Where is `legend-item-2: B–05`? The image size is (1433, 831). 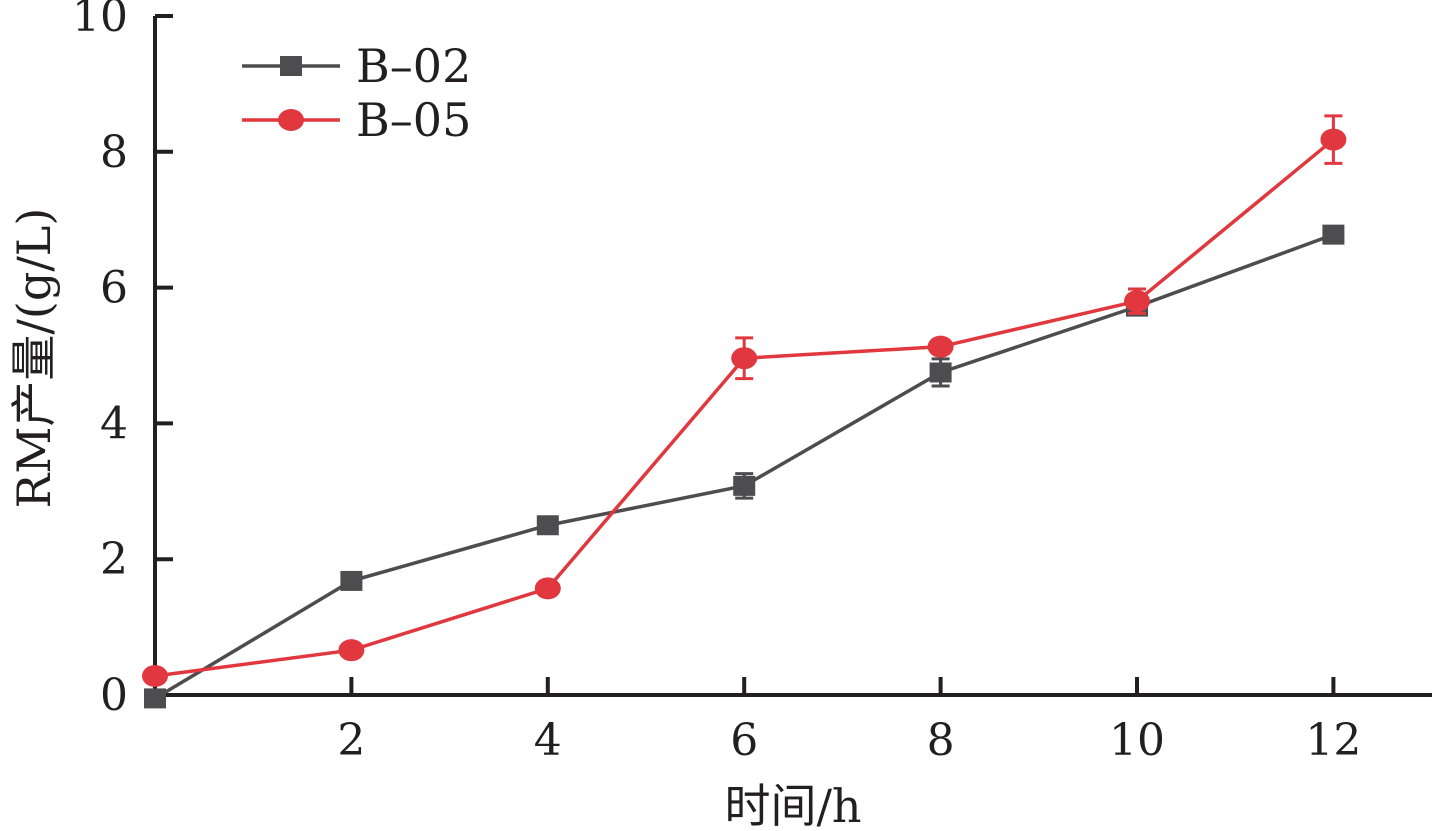 legend-item-2: B–05 is located at coordinates (356, 120).